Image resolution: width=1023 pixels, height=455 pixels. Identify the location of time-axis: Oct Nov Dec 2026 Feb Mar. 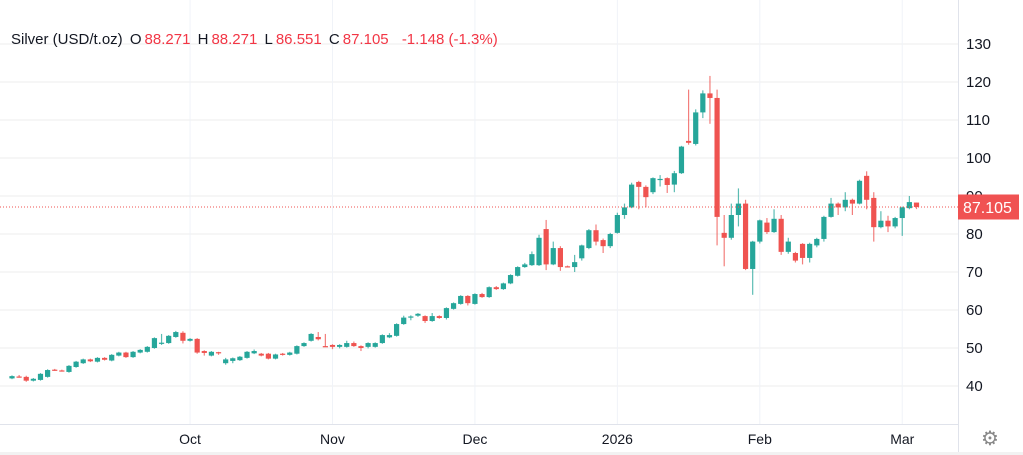
(546, 439).